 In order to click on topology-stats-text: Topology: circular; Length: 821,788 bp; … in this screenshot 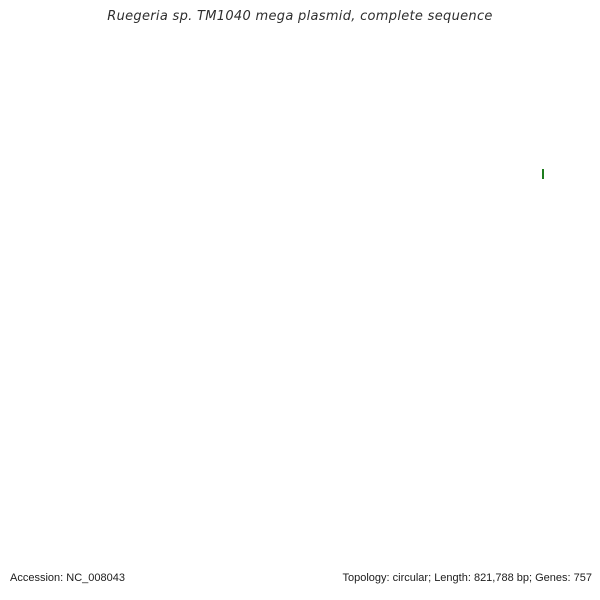, I will do `click(467, 578)`.